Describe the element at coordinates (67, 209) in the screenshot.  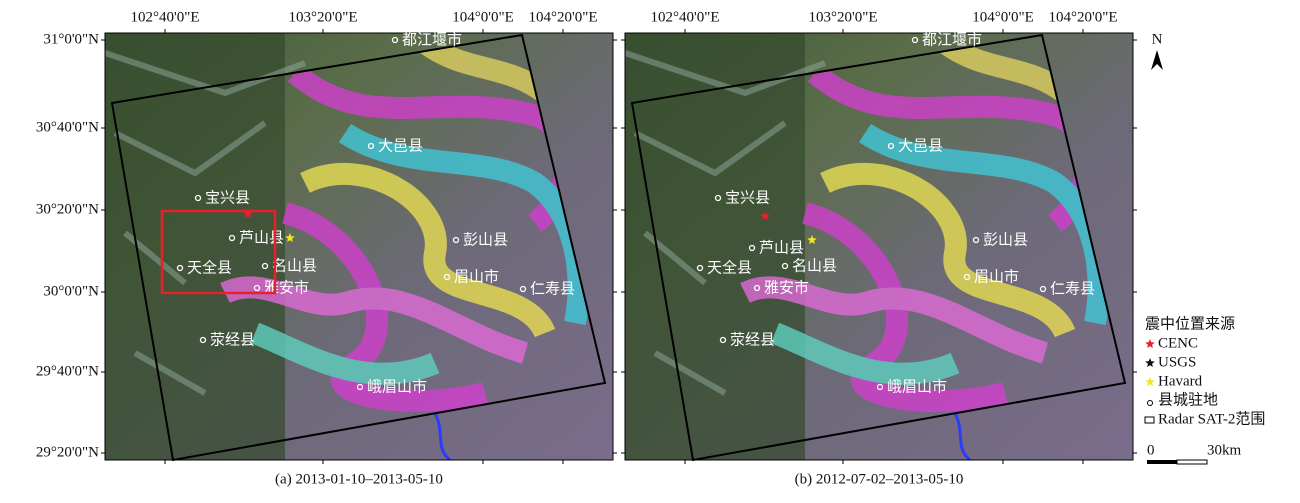
I see `lat-label: 30°20'0"N` at that location.